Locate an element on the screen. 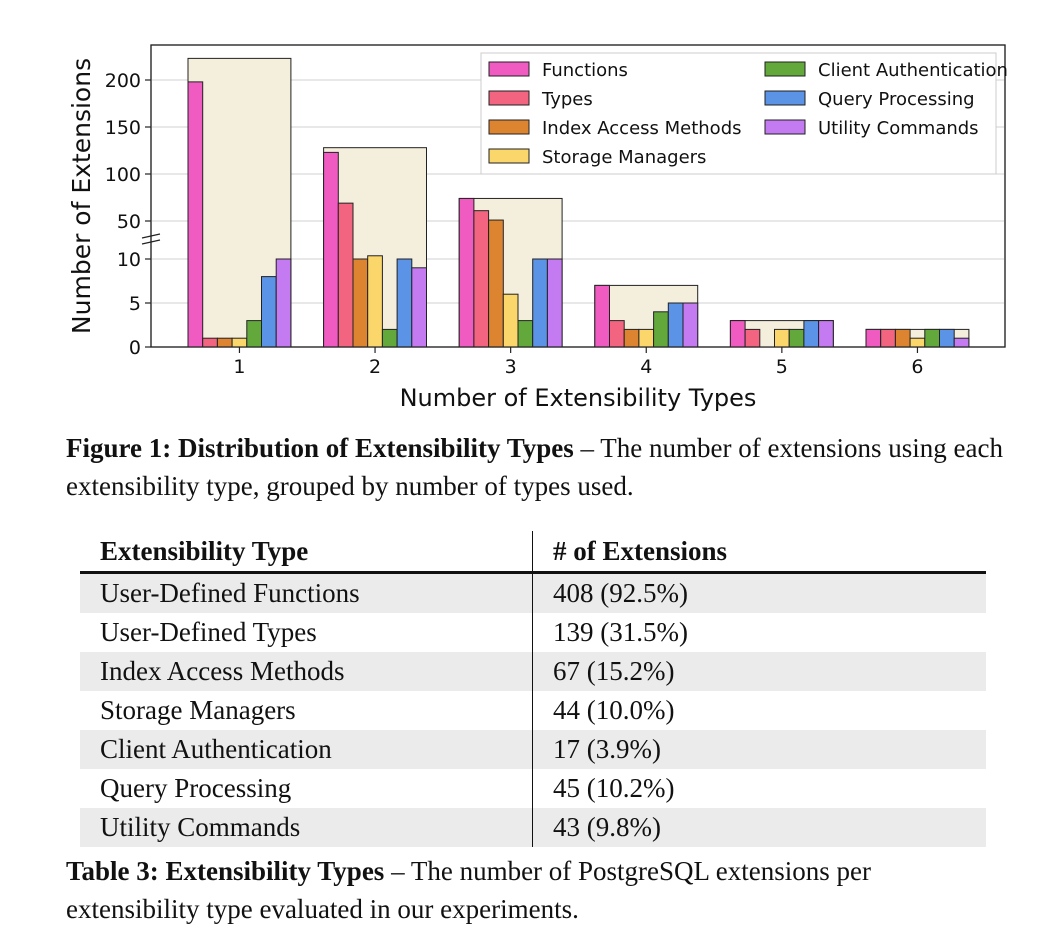 The width and height of the screenshot is (1064, 944). cell-type: User-Defined Types is located at coordinates (306, 632).